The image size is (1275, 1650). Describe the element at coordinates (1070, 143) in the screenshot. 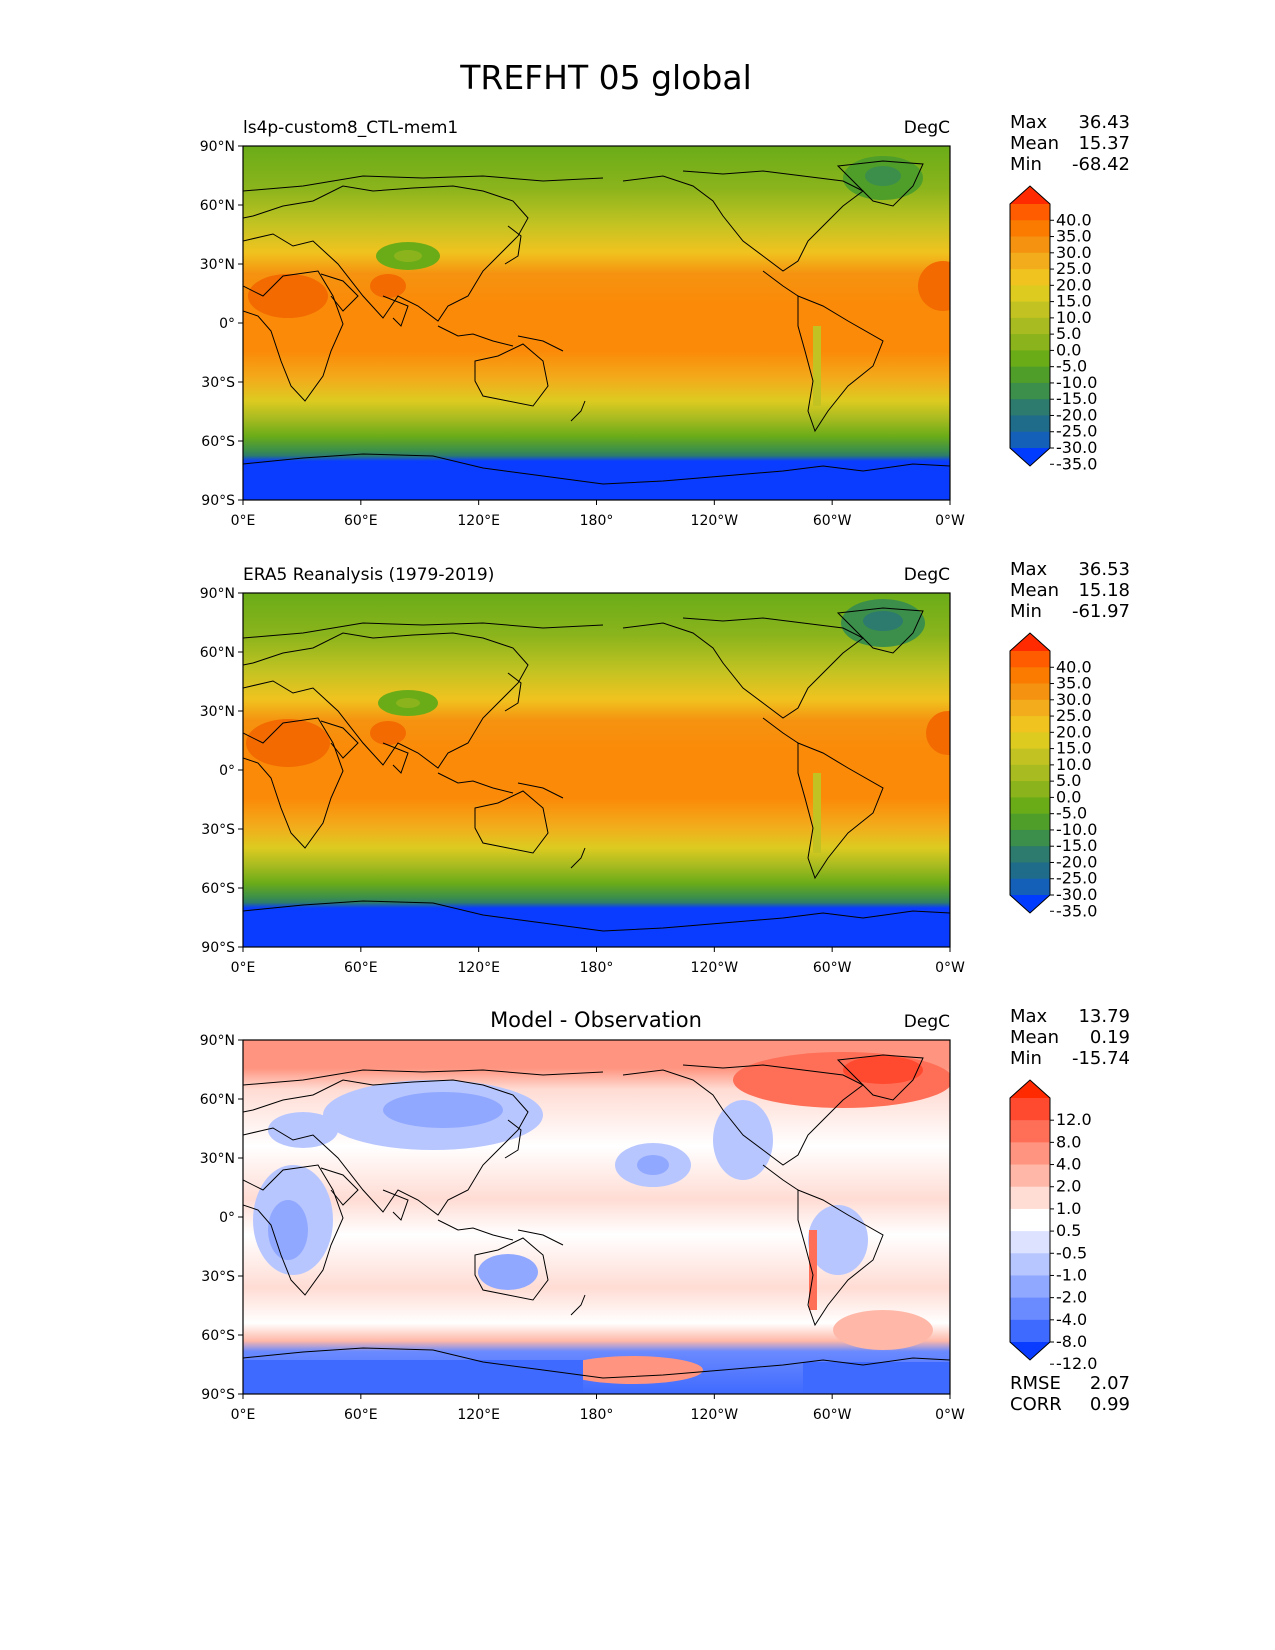

I see `stats-block: Max 36.43 Mean 15.37 Min -68.42` at that location.